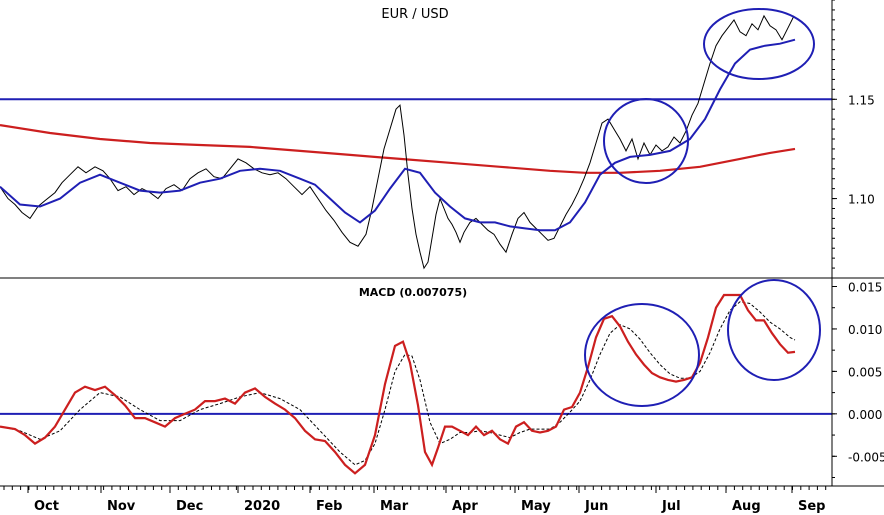 Image resolution: width=884 pixels, height=515 pixels. What do you see at coordinates (596, 506) in the screenshot?
I see `x-tick-label: Jun` at bounding box center [596, 506].